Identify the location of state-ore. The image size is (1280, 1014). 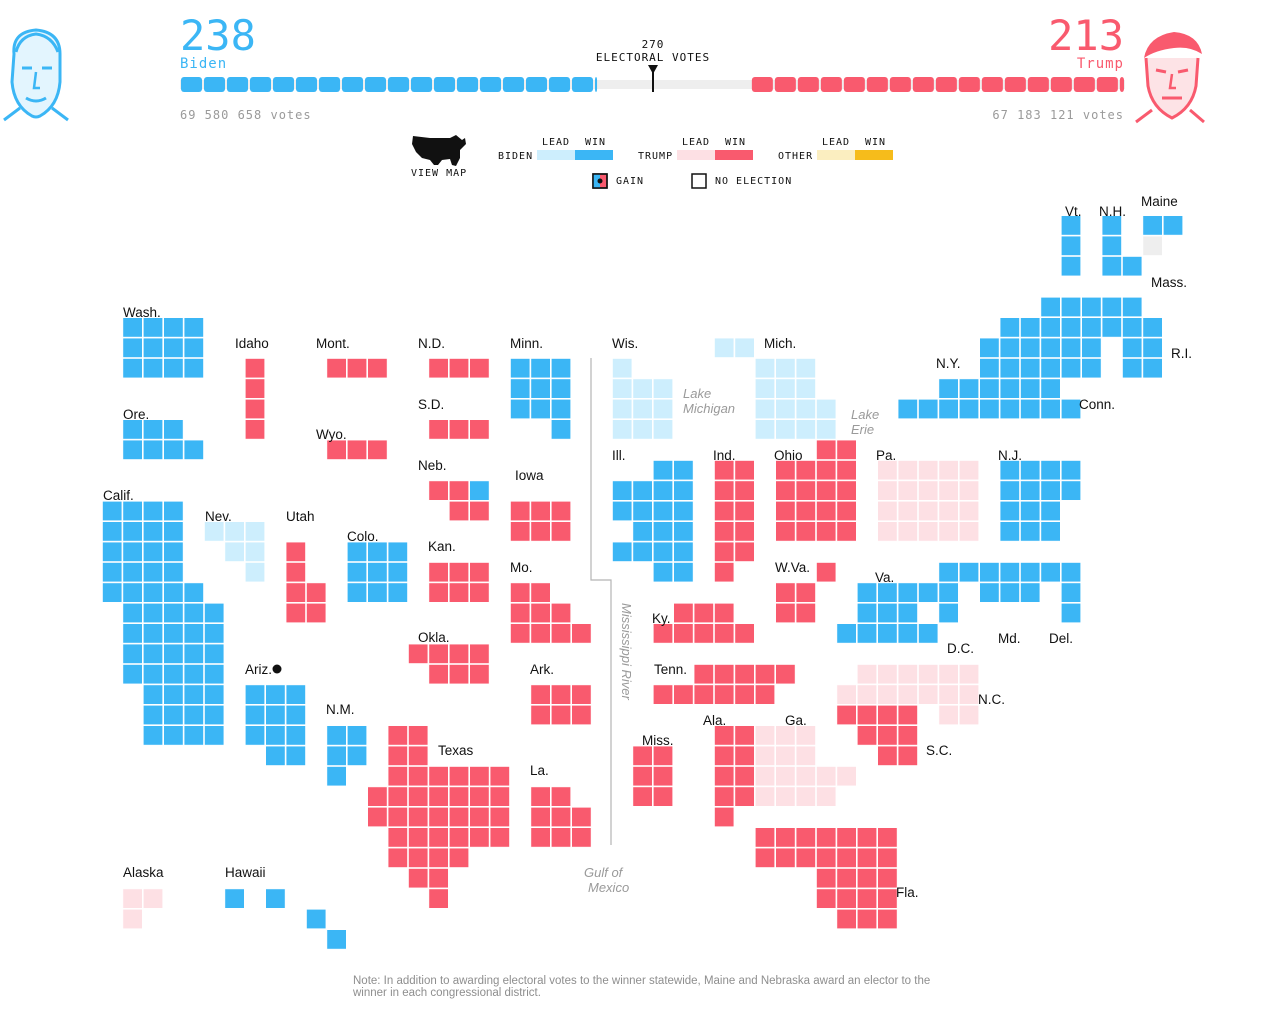
(163, 439).